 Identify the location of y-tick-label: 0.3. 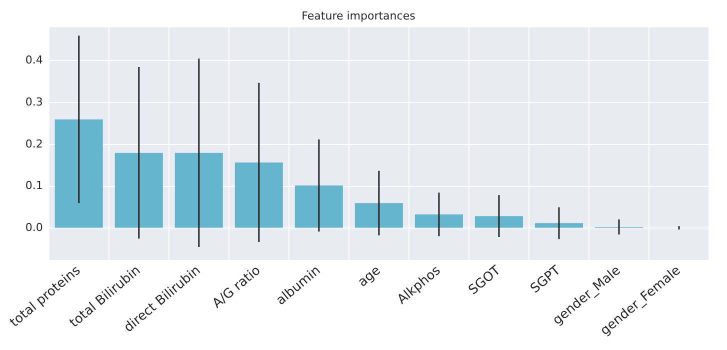
(34, 101).